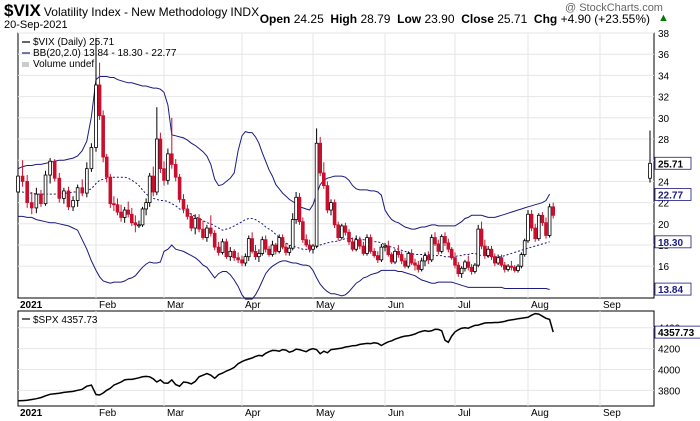  Describe the element at coordinates (36, 25) in the screenshot. I see `date-label: 20-Sep-2021` at that location.